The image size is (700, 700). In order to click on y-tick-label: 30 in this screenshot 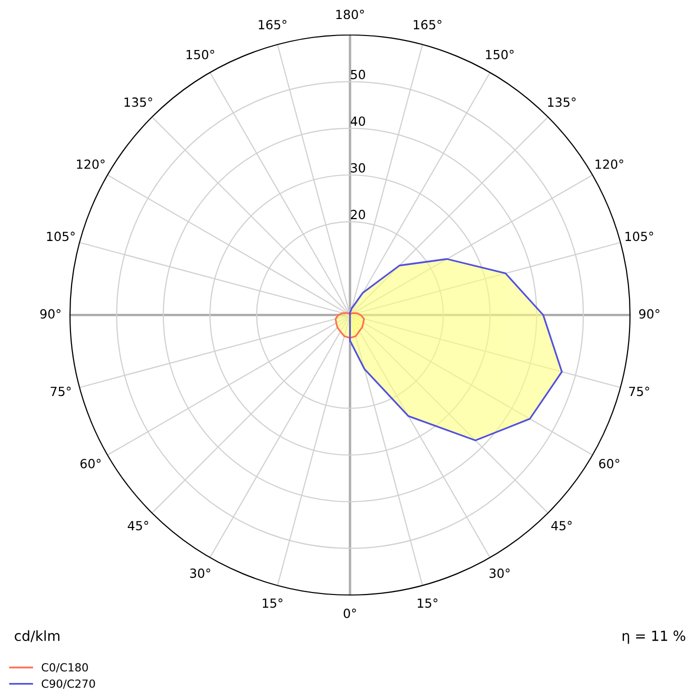, I will do `click(358, 168)`.